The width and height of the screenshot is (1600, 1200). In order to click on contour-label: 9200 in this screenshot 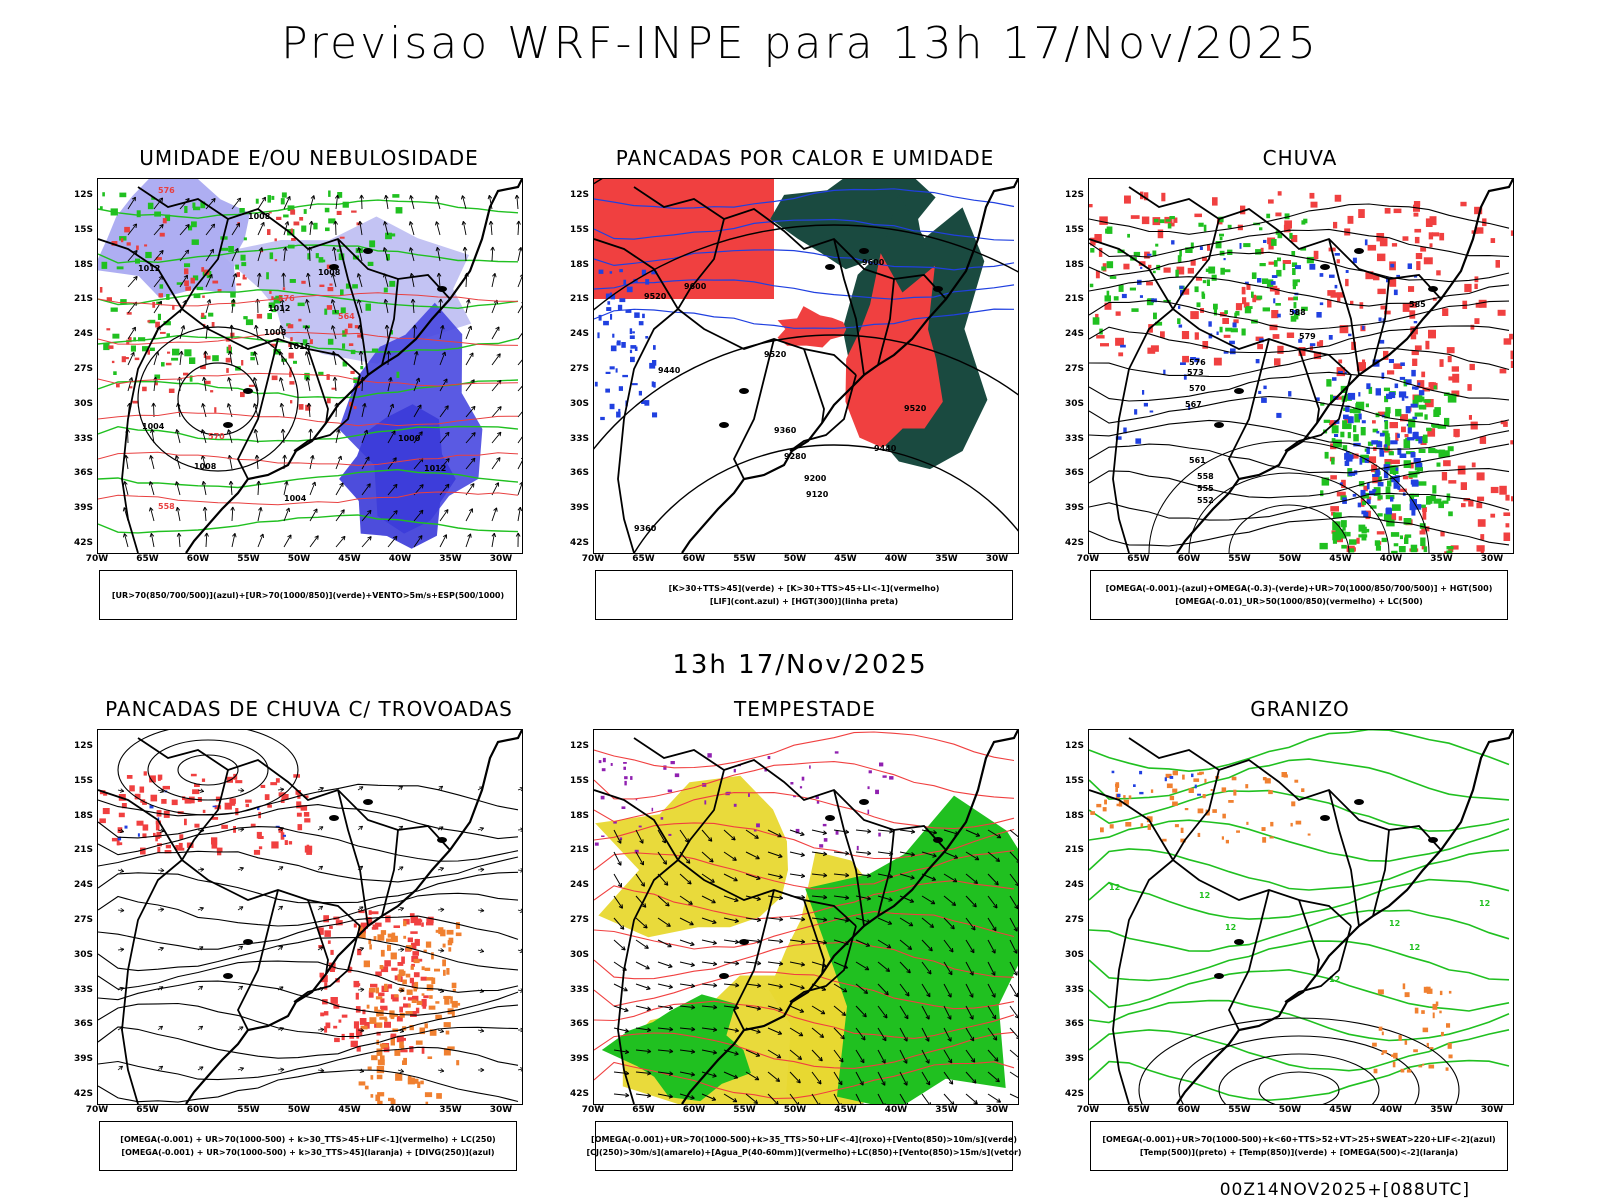, I will do `click(815, 478)`.